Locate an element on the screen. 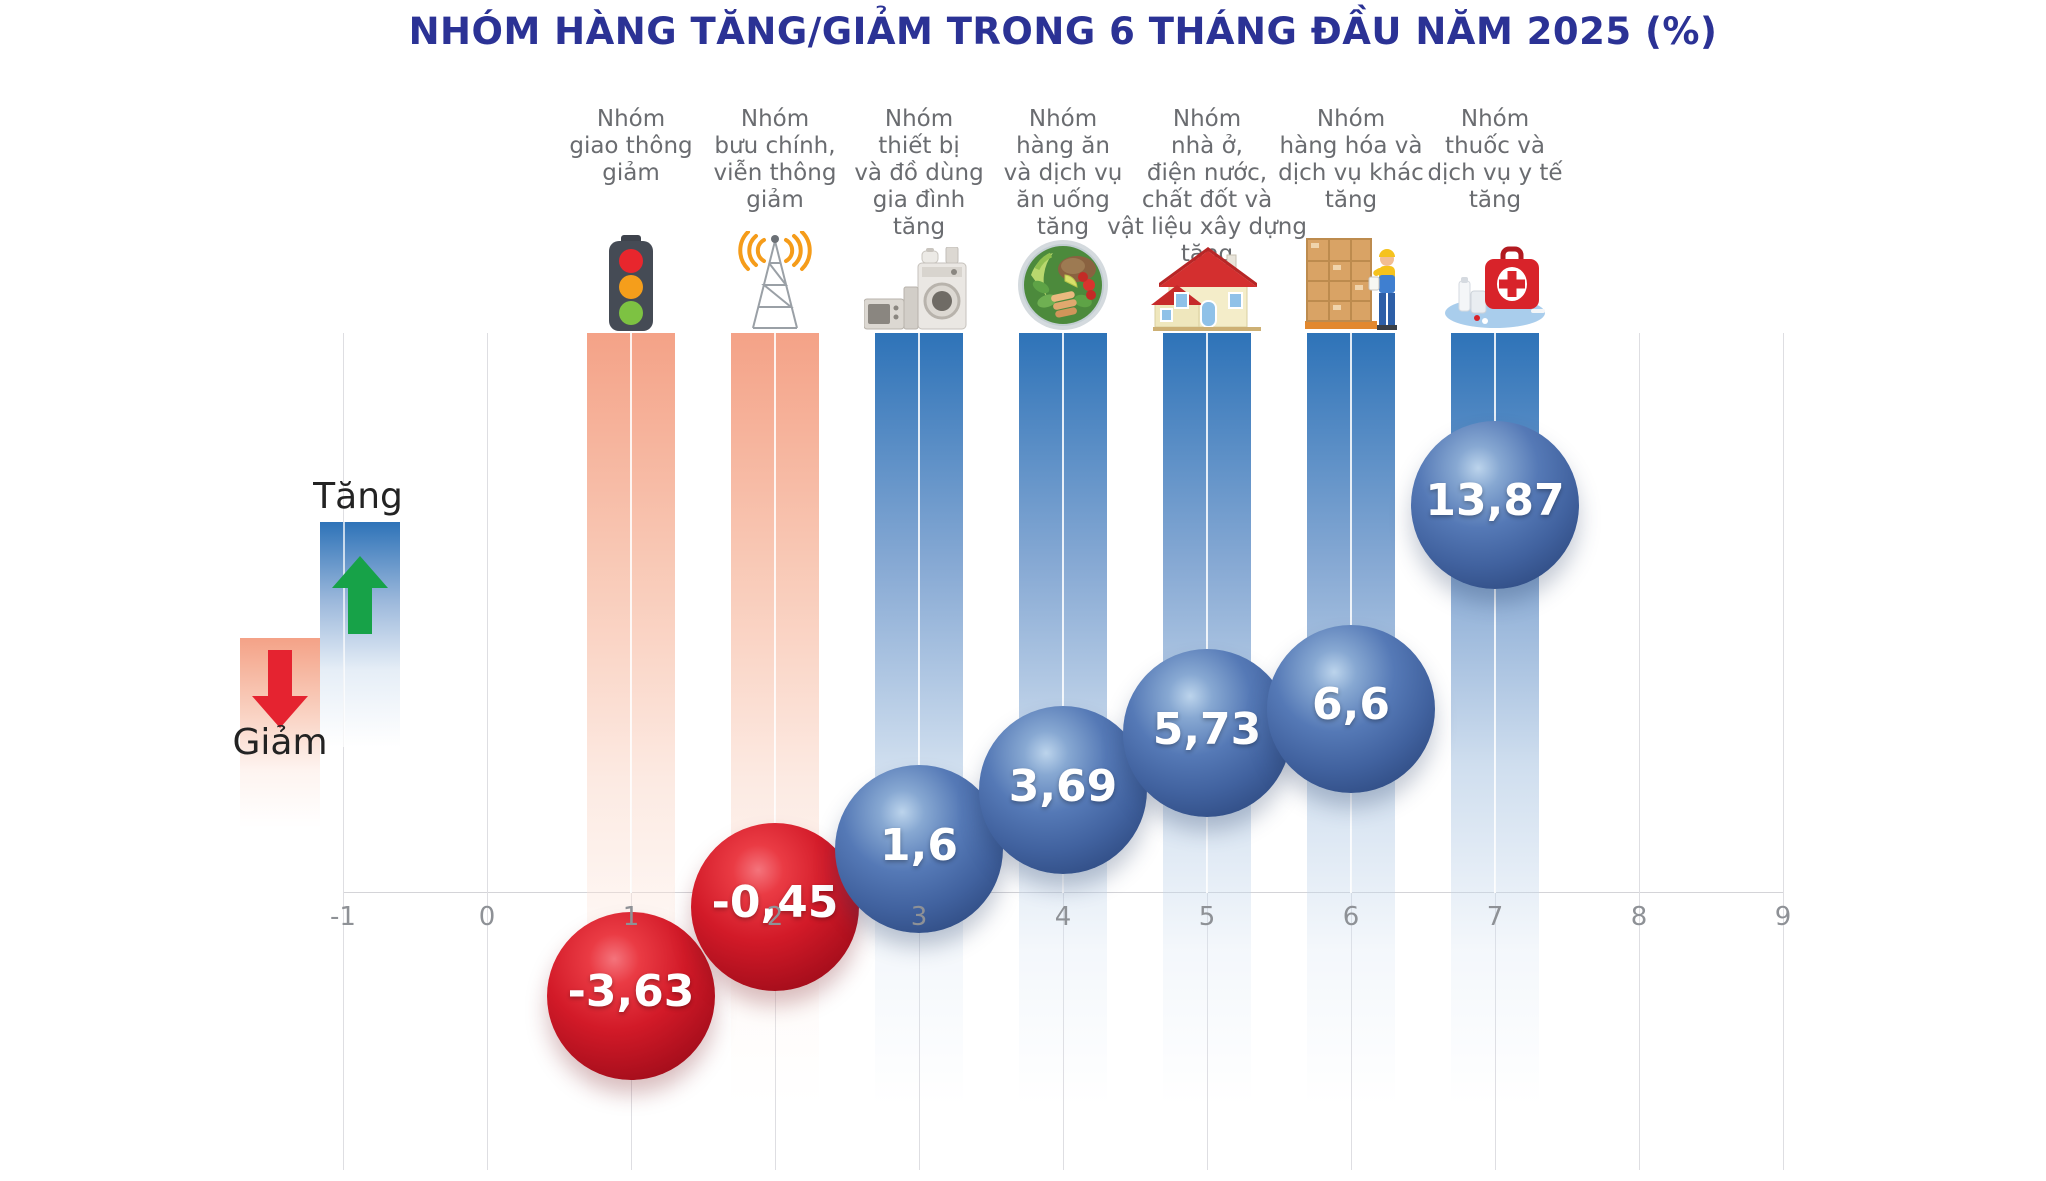  sphere-value-label: 1,6 is located at coordinates (919, 845).